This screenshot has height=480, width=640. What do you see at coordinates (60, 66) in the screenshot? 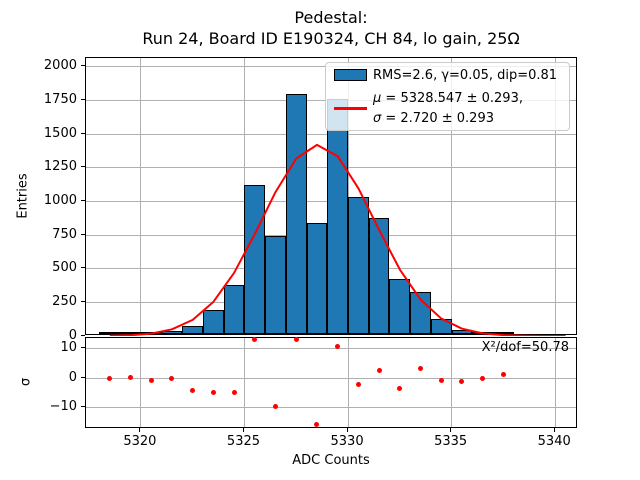
I see `y-tick-label: 2000` at bounding box center [60, 66].